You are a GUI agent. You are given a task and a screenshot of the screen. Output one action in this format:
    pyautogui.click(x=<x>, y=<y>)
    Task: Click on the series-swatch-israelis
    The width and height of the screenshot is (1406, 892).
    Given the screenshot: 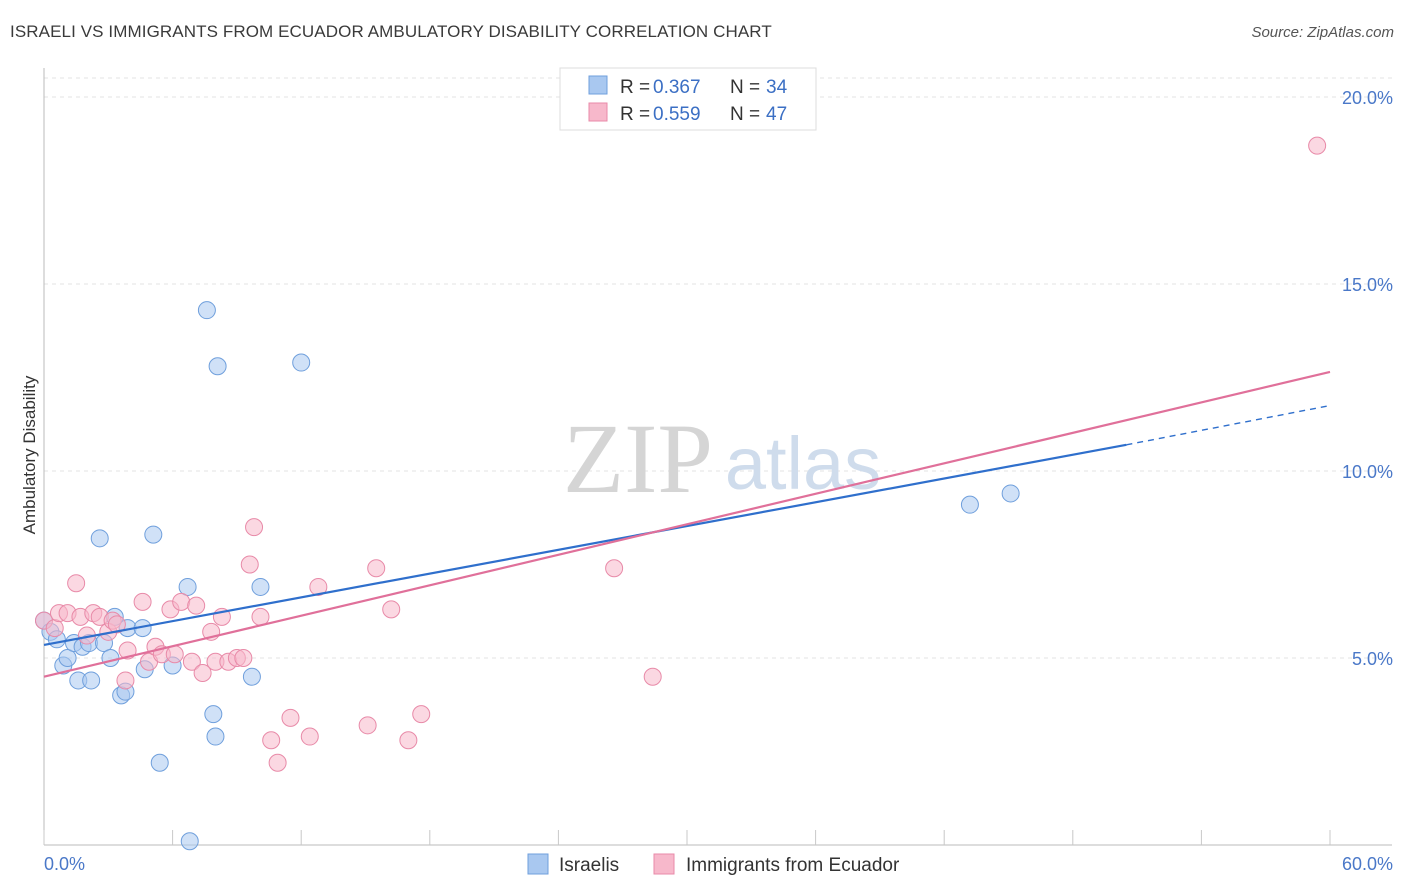 What is the action you would take?
    pyautogui.click(x=538, y=864)
    